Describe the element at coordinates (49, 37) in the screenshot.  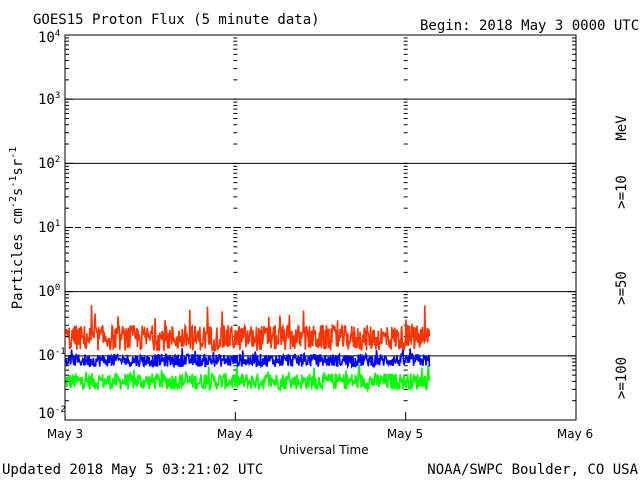
I see `y-tick-label: 10⁴` at that location.